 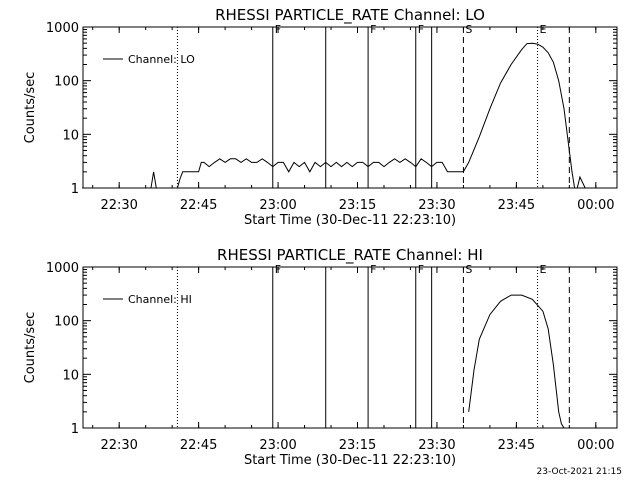 I want to click on timestamp: 23-Oct-2021 21:15, so click(x=579, y=472).